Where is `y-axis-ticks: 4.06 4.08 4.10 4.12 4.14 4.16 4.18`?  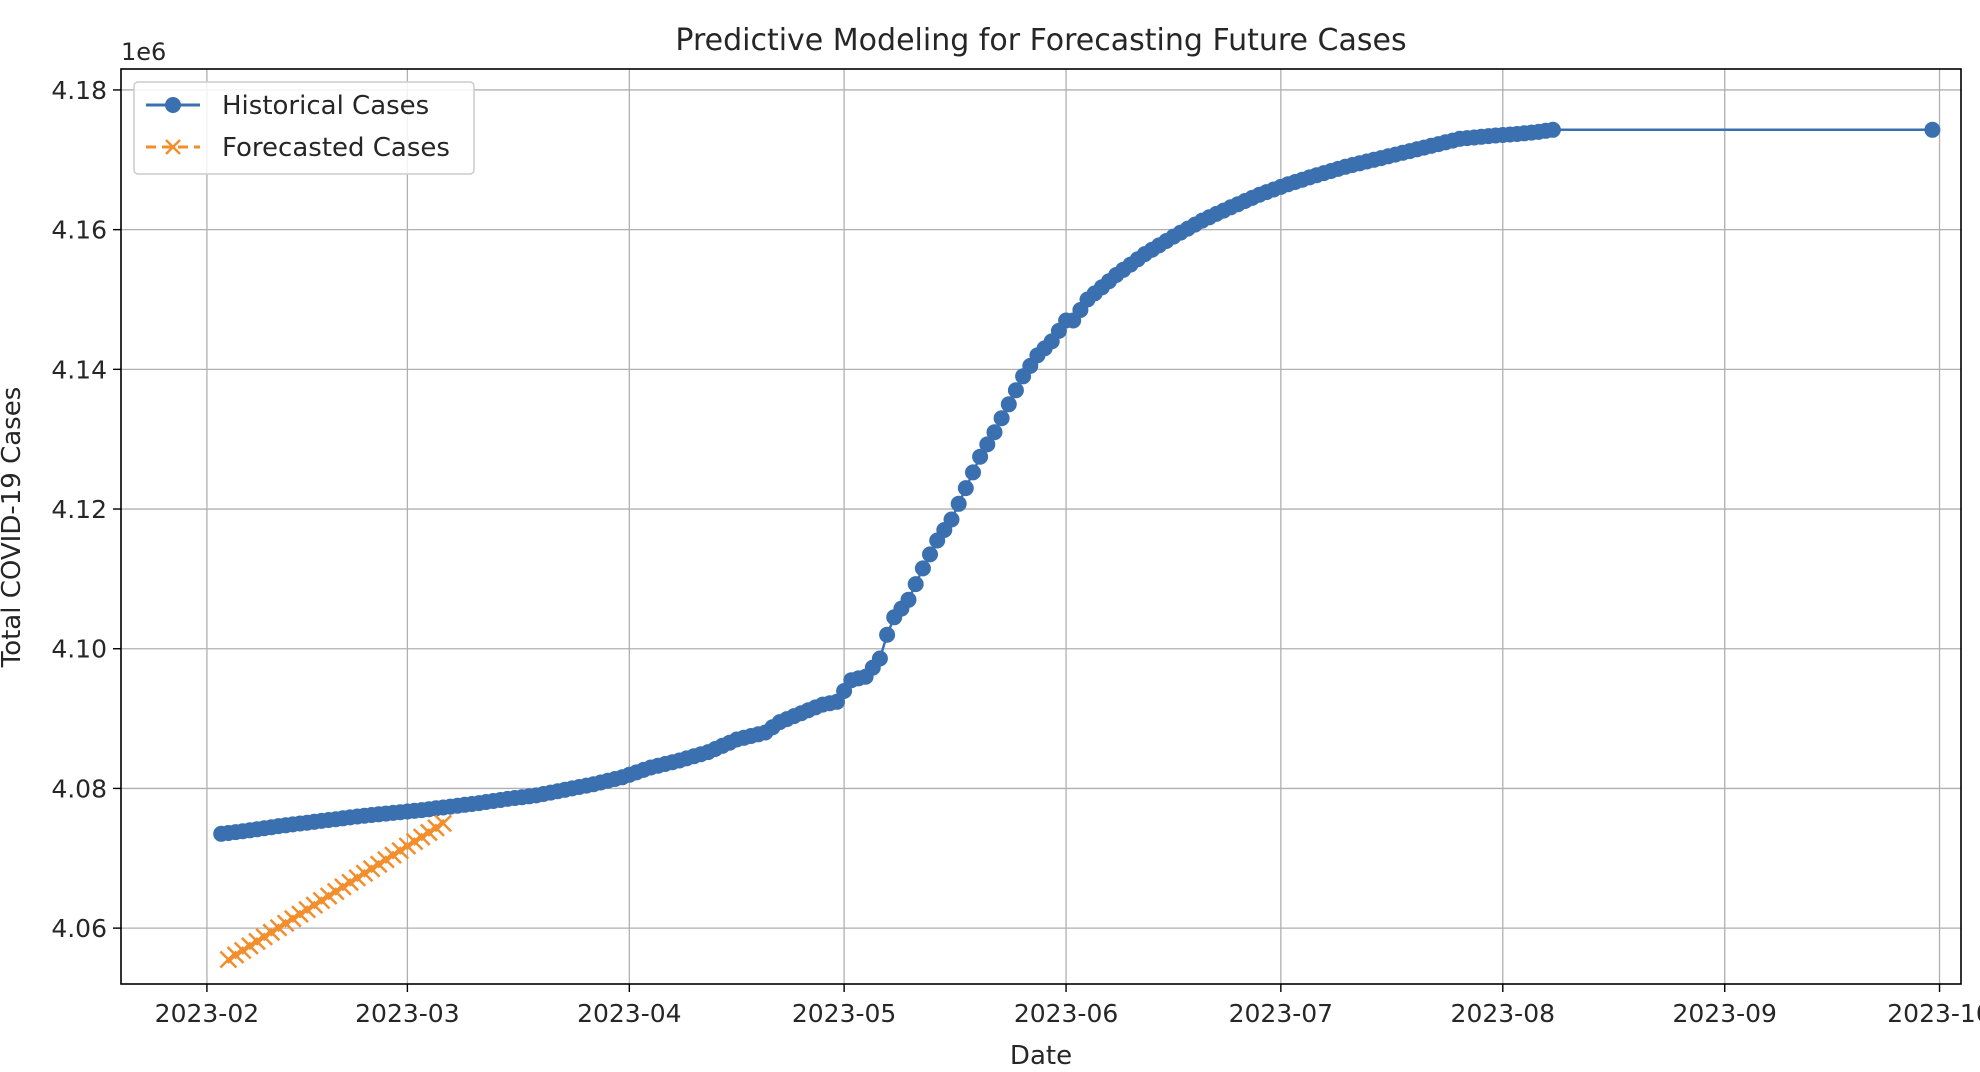
y-axis-ticks: 4.06 4.08 4.10 4.12 4.14 4.16 4.18 is located at coordinates (86, 509).